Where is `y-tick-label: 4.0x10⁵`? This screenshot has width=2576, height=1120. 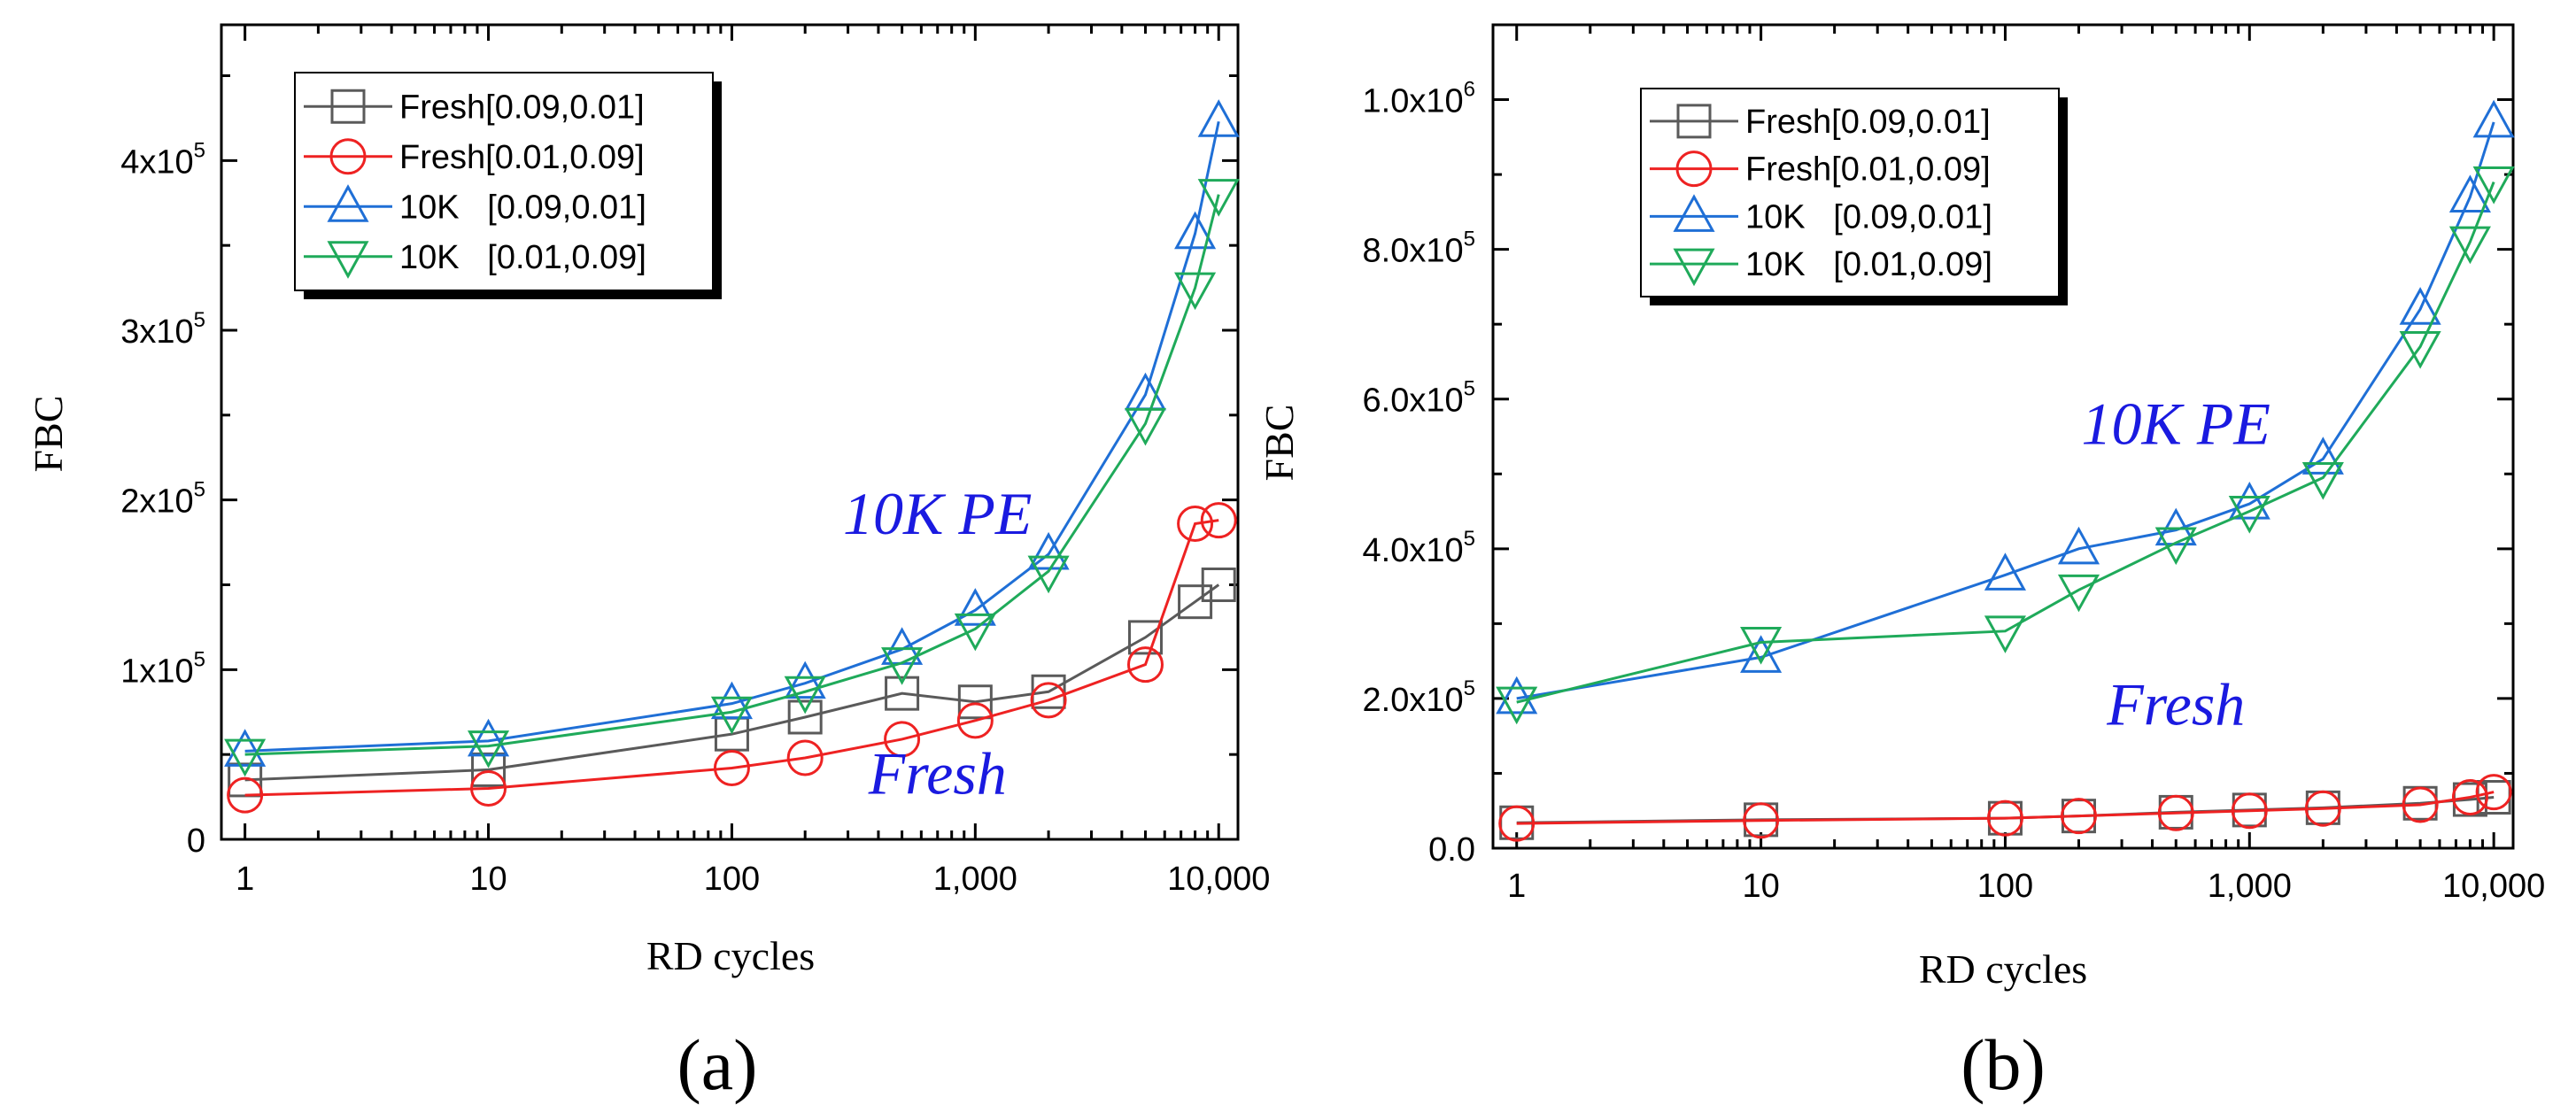
y-tick-label: 4.0x10⁵ is located at coordinates (1419, 548).